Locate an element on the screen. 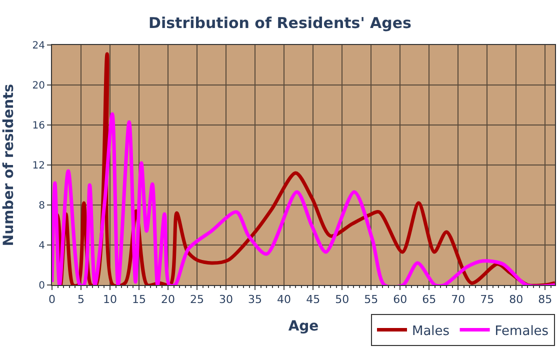  y-tick-label: 12 is located at coordinates (38, 166).